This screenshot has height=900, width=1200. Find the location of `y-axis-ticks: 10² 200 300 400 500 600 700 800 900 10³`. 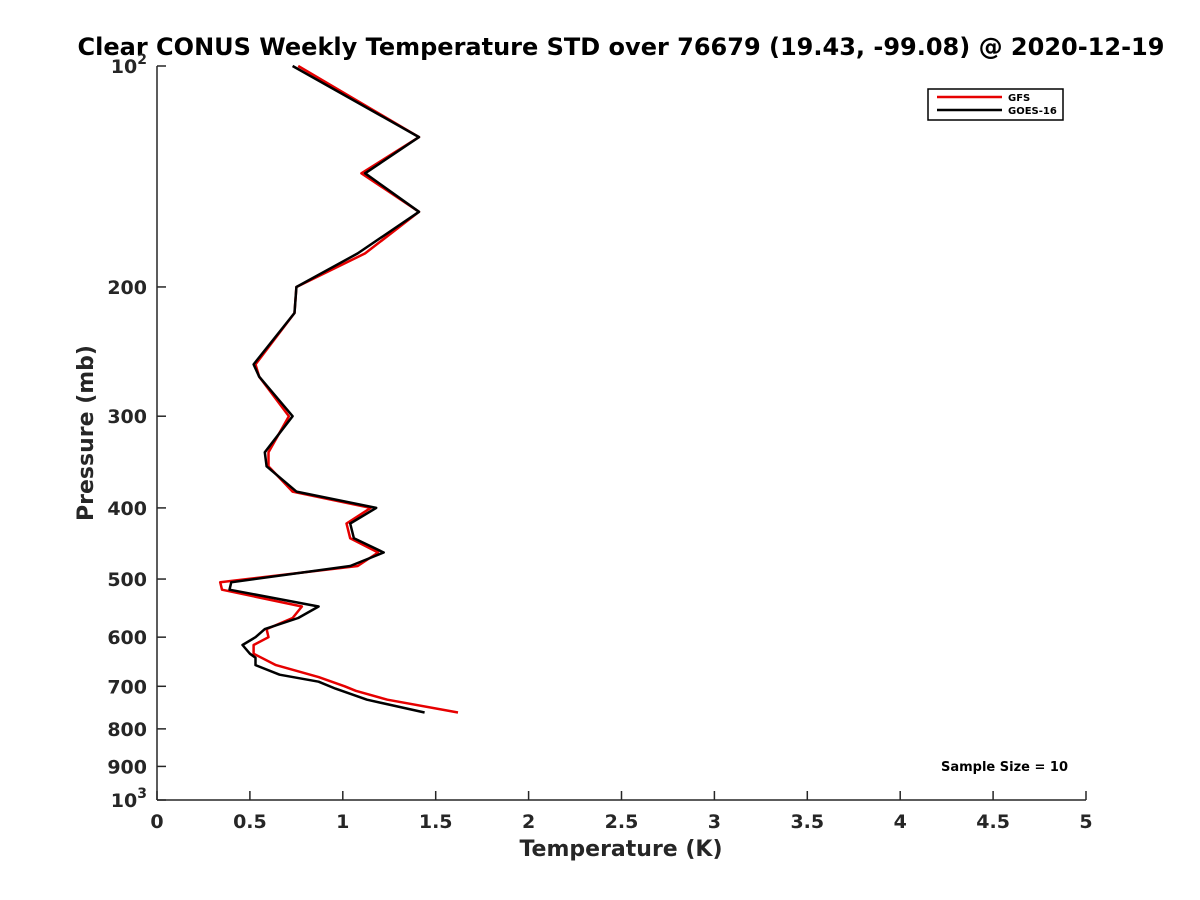

y-axis-ticks: 10² 200 300 400 500 600 700 800 900 10³ is located at coordinates (136, 432).